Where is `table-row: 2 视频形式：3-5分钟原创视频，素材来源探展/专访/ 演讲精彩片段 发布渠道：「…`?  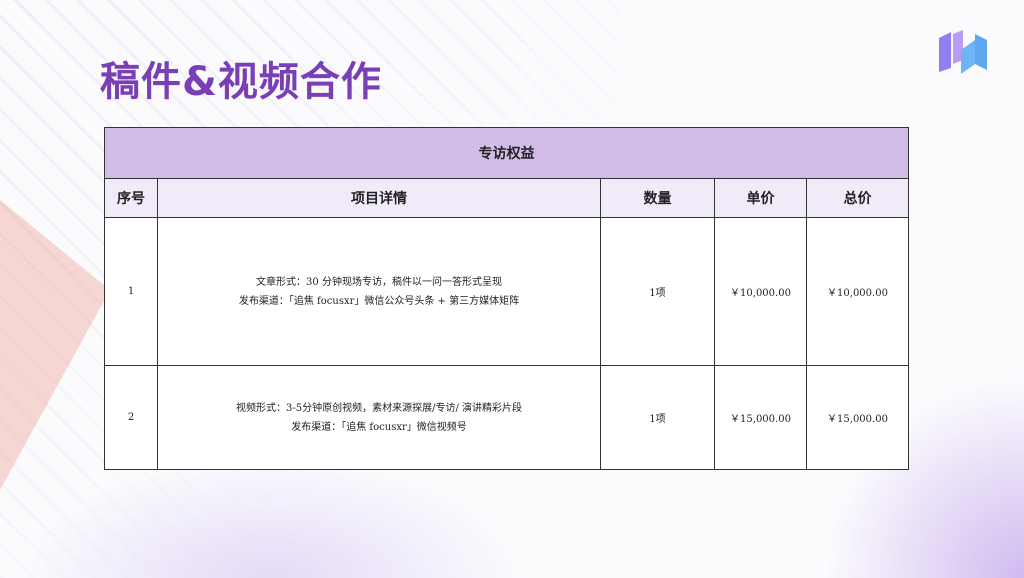
table-row: 2 视频形式：3-5分钟原创视频，素材来源探展/专访/ 演讲精彩片段 发布渠道：「… is located at coordinates (506, 417).